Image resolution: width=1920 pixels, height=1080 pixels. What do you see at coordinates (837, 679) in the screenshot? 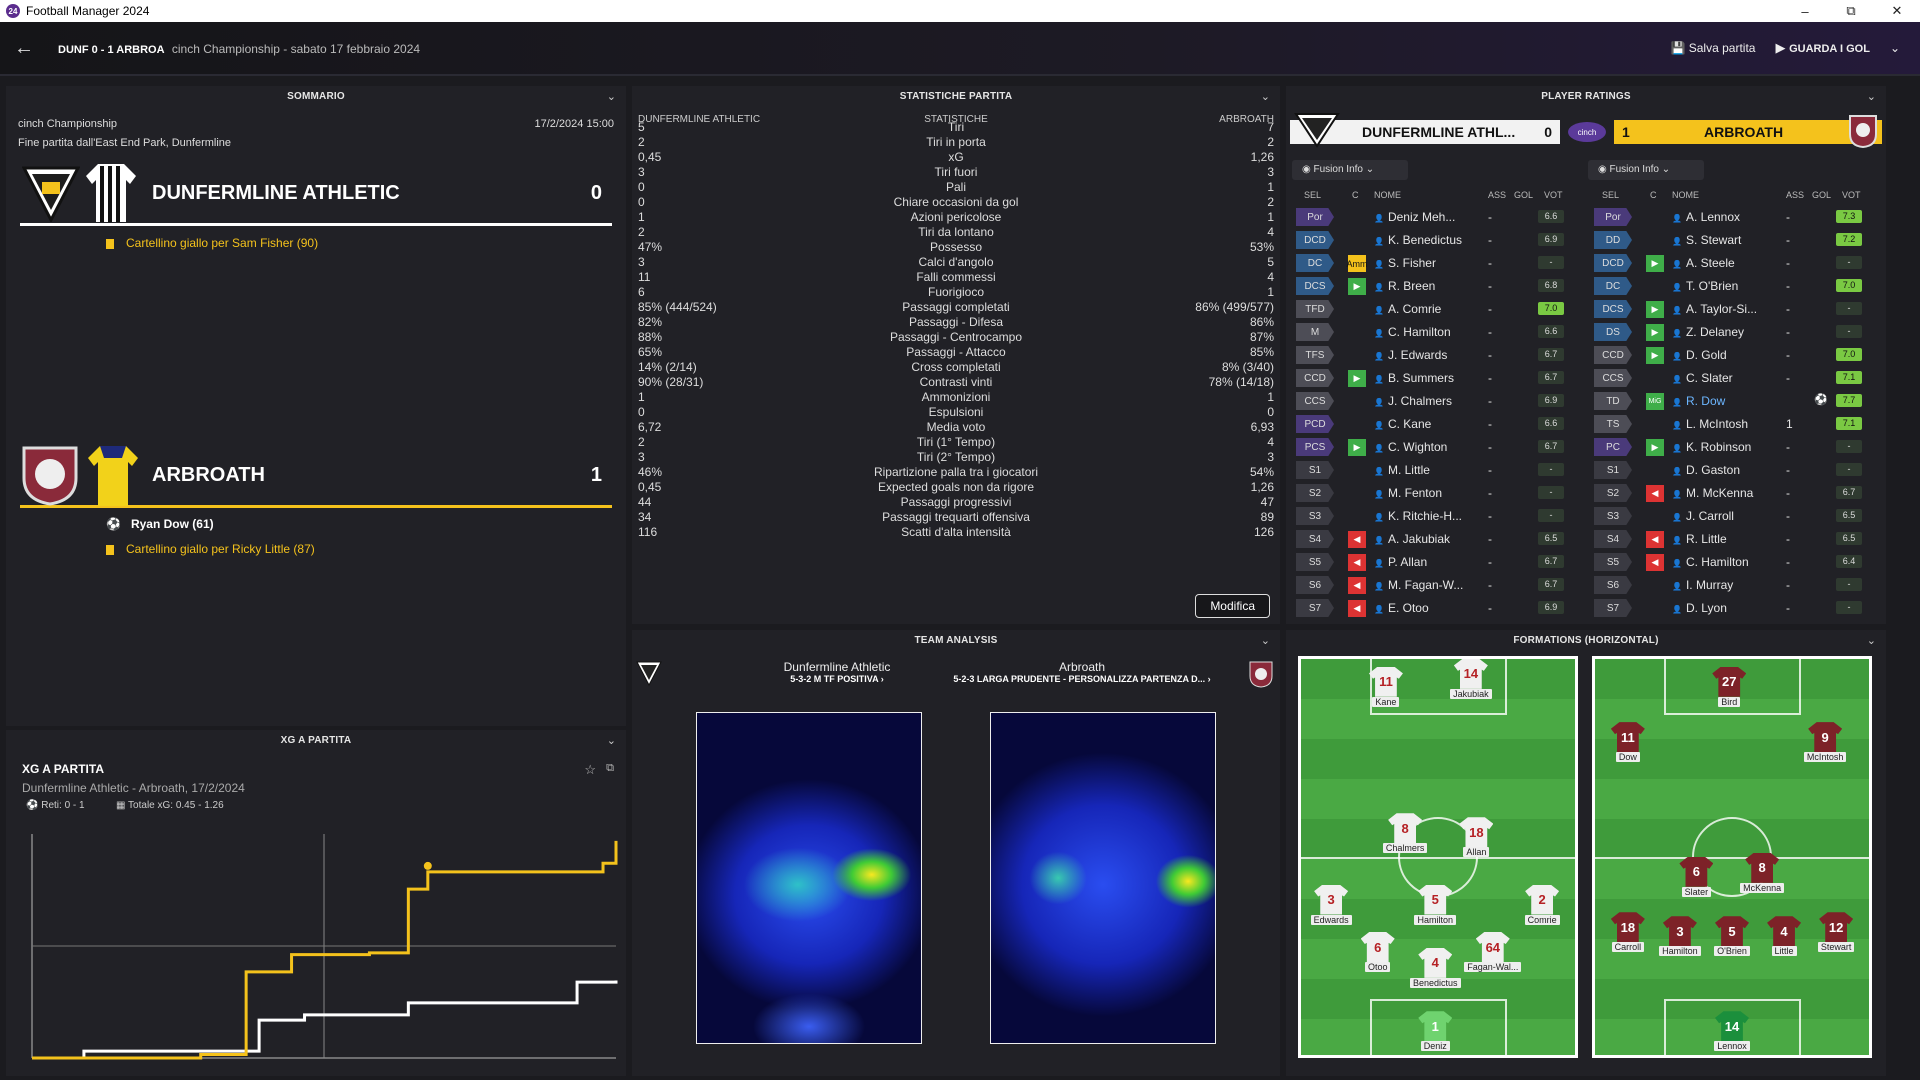
I see `home-tactic-link: 5-3-2 M TF POSITIVA ›` at bounding box center [837, 679].